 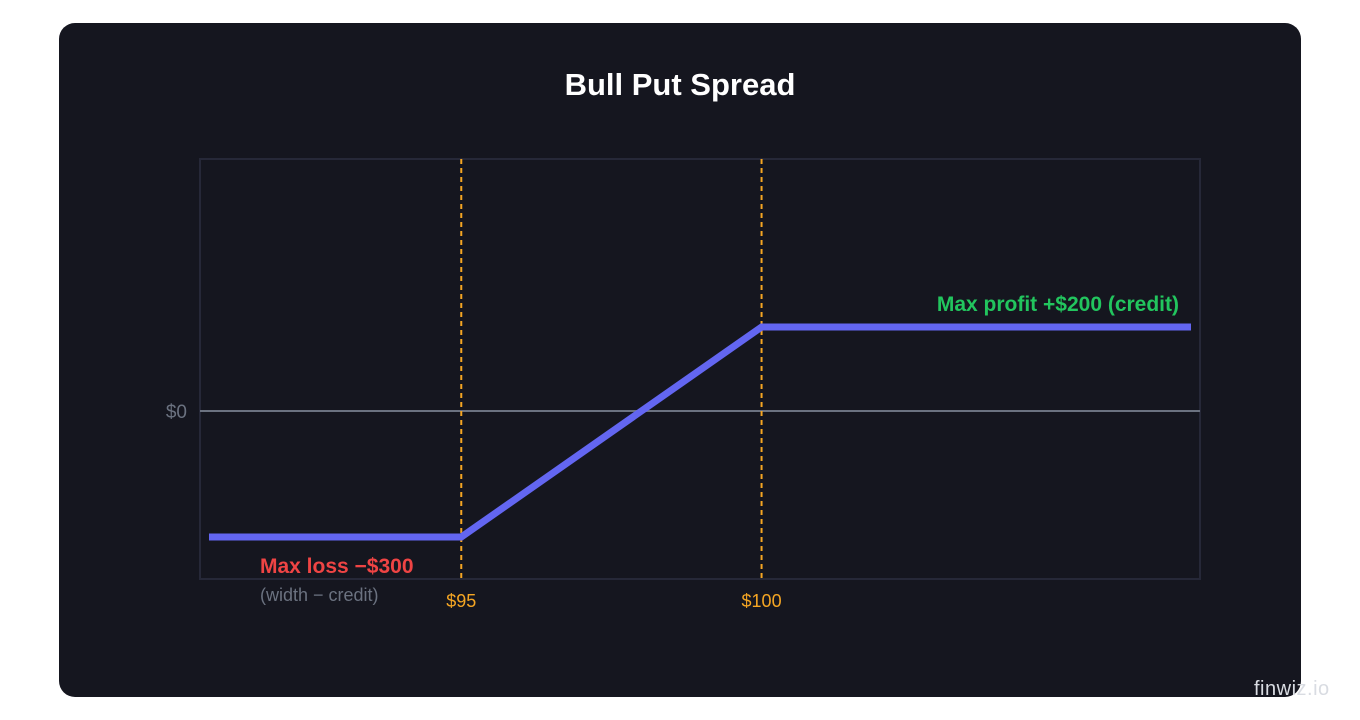 I want to click on y-tick-label: $0, so click(x=176, y=412).